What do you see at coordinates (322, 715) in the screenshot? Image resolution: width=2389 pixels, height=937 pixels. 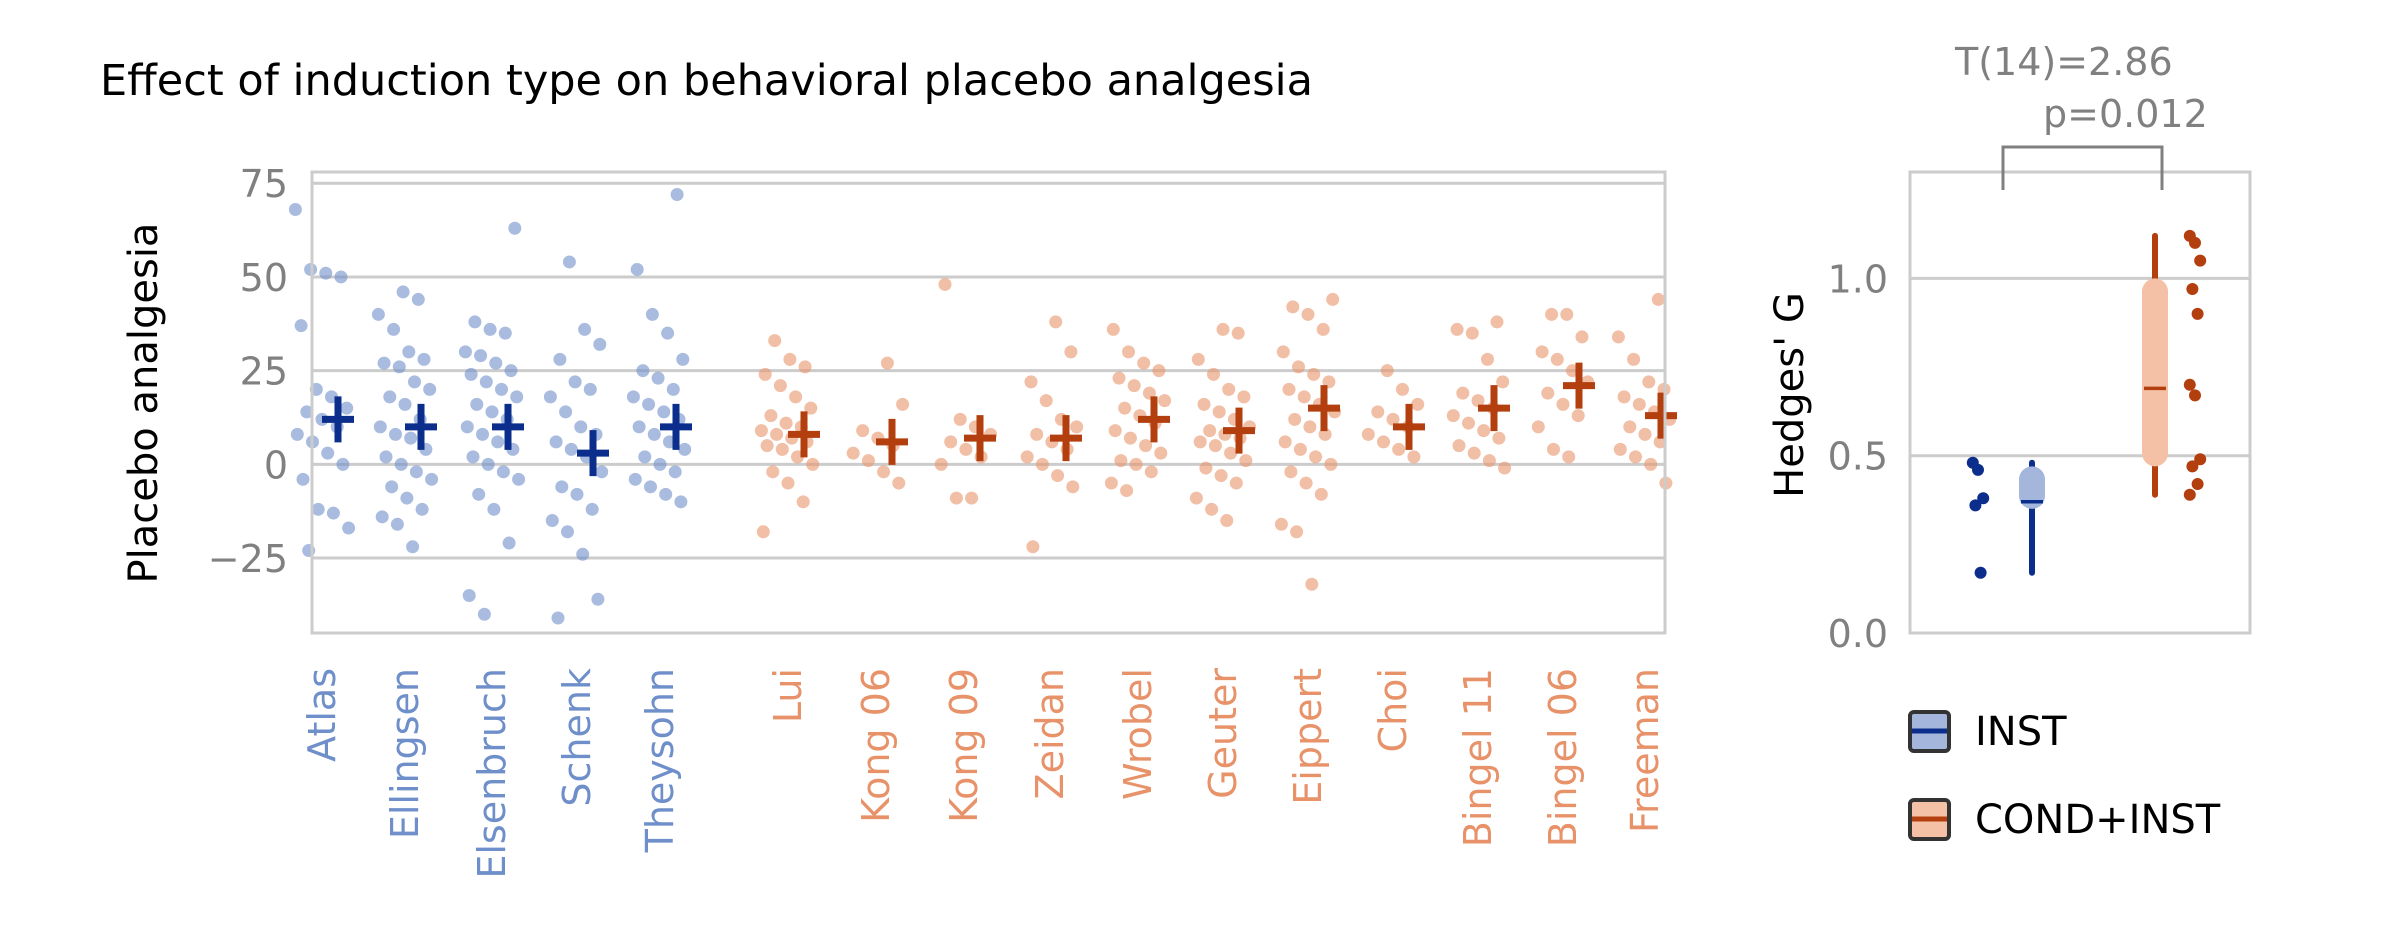 I see `study-label-atlas: Atlas` at bounding box center [322, 715].